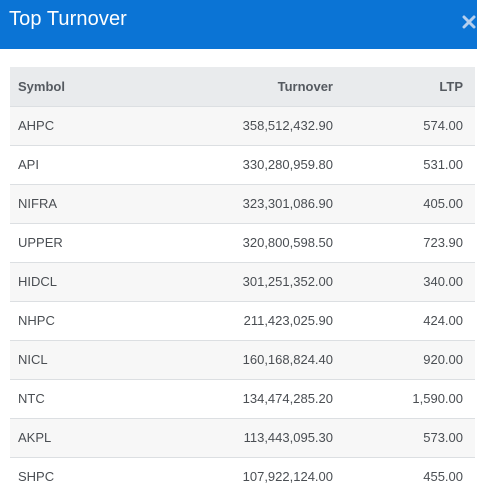 This screenshot has width=477, height=492. Describe the element at coordinates (38, 281) in the screenshot. I see `cell-symbol: HIDCL` at that location.